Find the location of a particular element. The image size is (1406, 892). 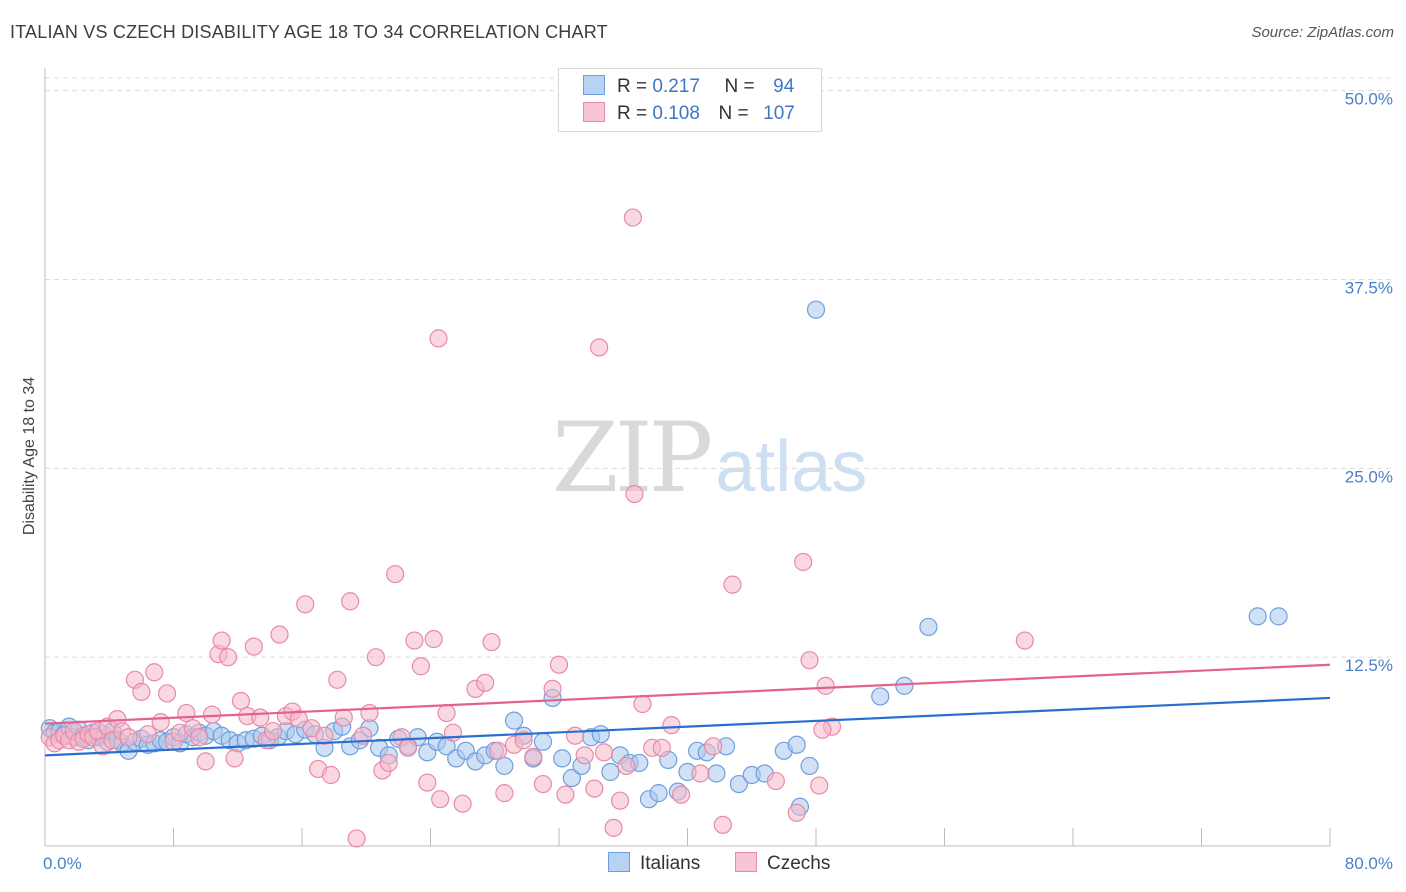

x-tick-label-max: 80.0% is located at coordinates (1369, 863).